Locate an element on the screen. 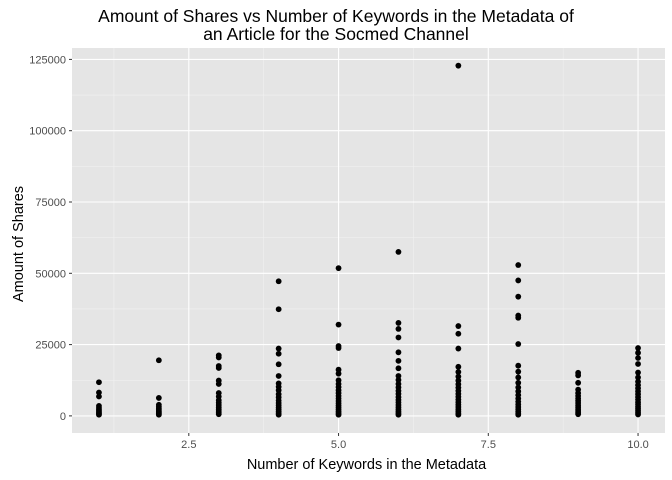 The width and height of the screenshot is (672, 480). chart-title-line-2: an Article for the Socmed Channel is located at coordinates (336, 34).